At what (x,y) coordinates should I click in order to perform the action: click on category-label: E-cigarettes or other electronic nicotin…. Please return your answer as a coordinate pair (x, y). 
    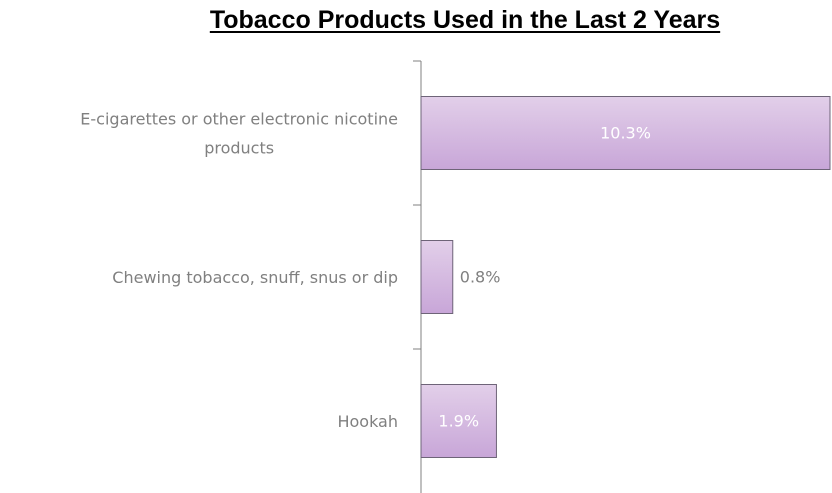
    Looking at the image, I should click on (239, 133).